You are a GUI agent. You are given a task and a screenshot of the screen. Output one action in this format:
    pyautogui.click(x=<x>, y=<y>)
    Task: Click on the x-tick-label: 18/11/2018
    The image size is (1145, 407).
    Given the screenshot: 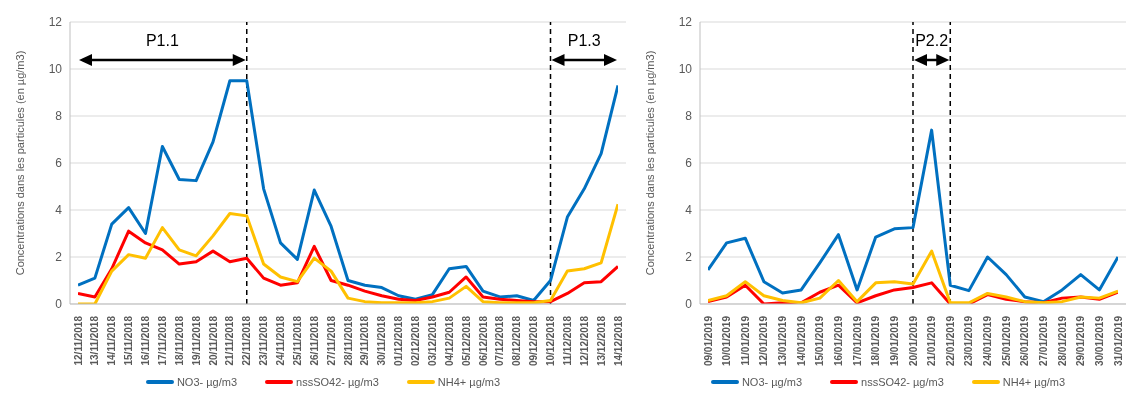 What is the action you would take?
    pyautogui.click(x=179, y=340)
    